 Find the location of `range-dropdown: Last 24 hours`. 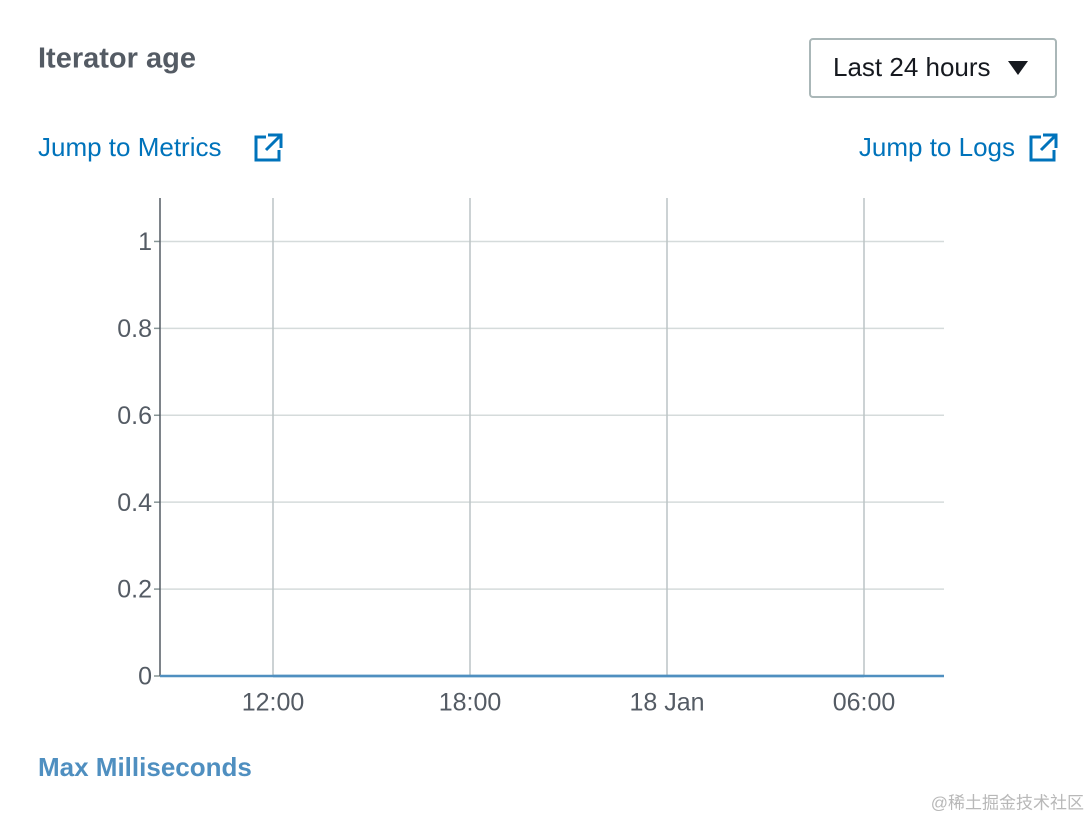

range-dropdown: Last 24 hours is located at coordinates (933, 68).